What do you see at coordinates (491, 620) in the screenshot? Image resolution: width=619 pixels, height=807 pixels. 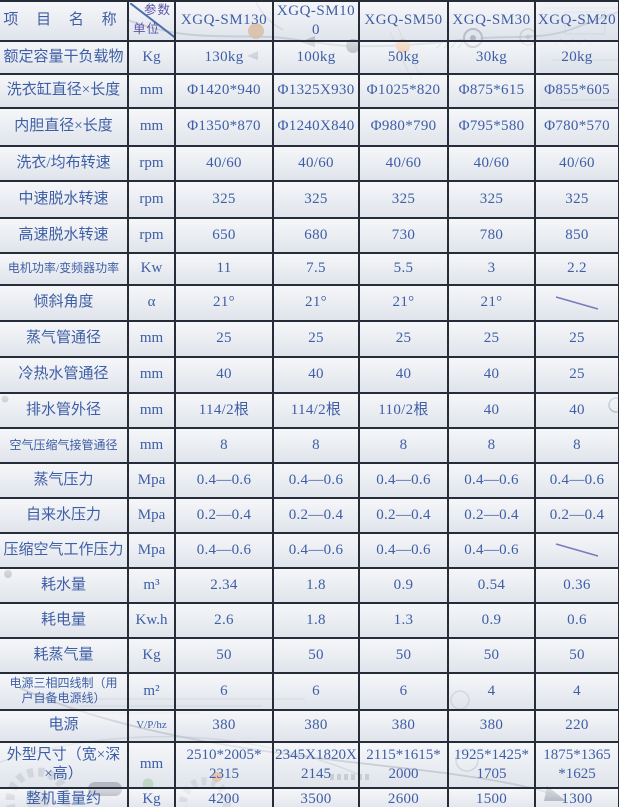 I see `spec-value-cell: 0.9` at bounding box center [491, 620].